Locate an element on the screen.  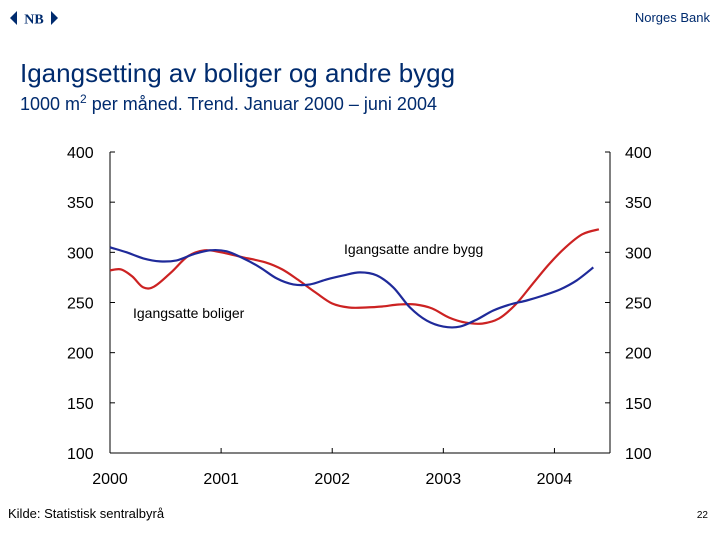
annotation-andre-bygg: Igangsatte andre bygg is located at coordinates (413, 249).